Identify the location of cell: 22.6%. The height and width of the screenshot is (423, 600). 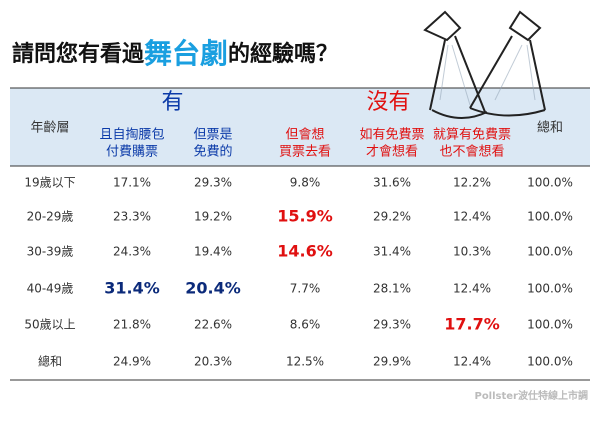
(213, 325).